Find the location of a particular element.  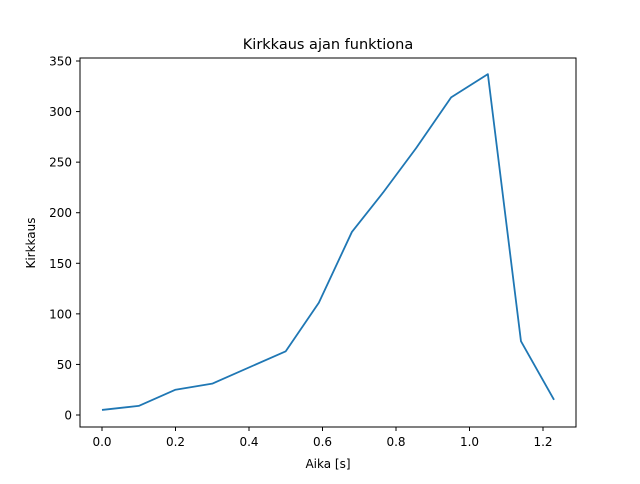

y-tick-label: 150 is located at coordinates (60, 264).